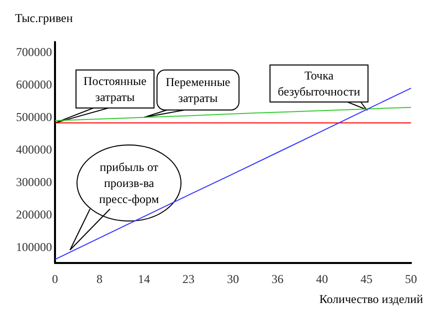 This screenshot has height=333, width=448. I want to click on y-tick-label: 700000, so click(34, 51).